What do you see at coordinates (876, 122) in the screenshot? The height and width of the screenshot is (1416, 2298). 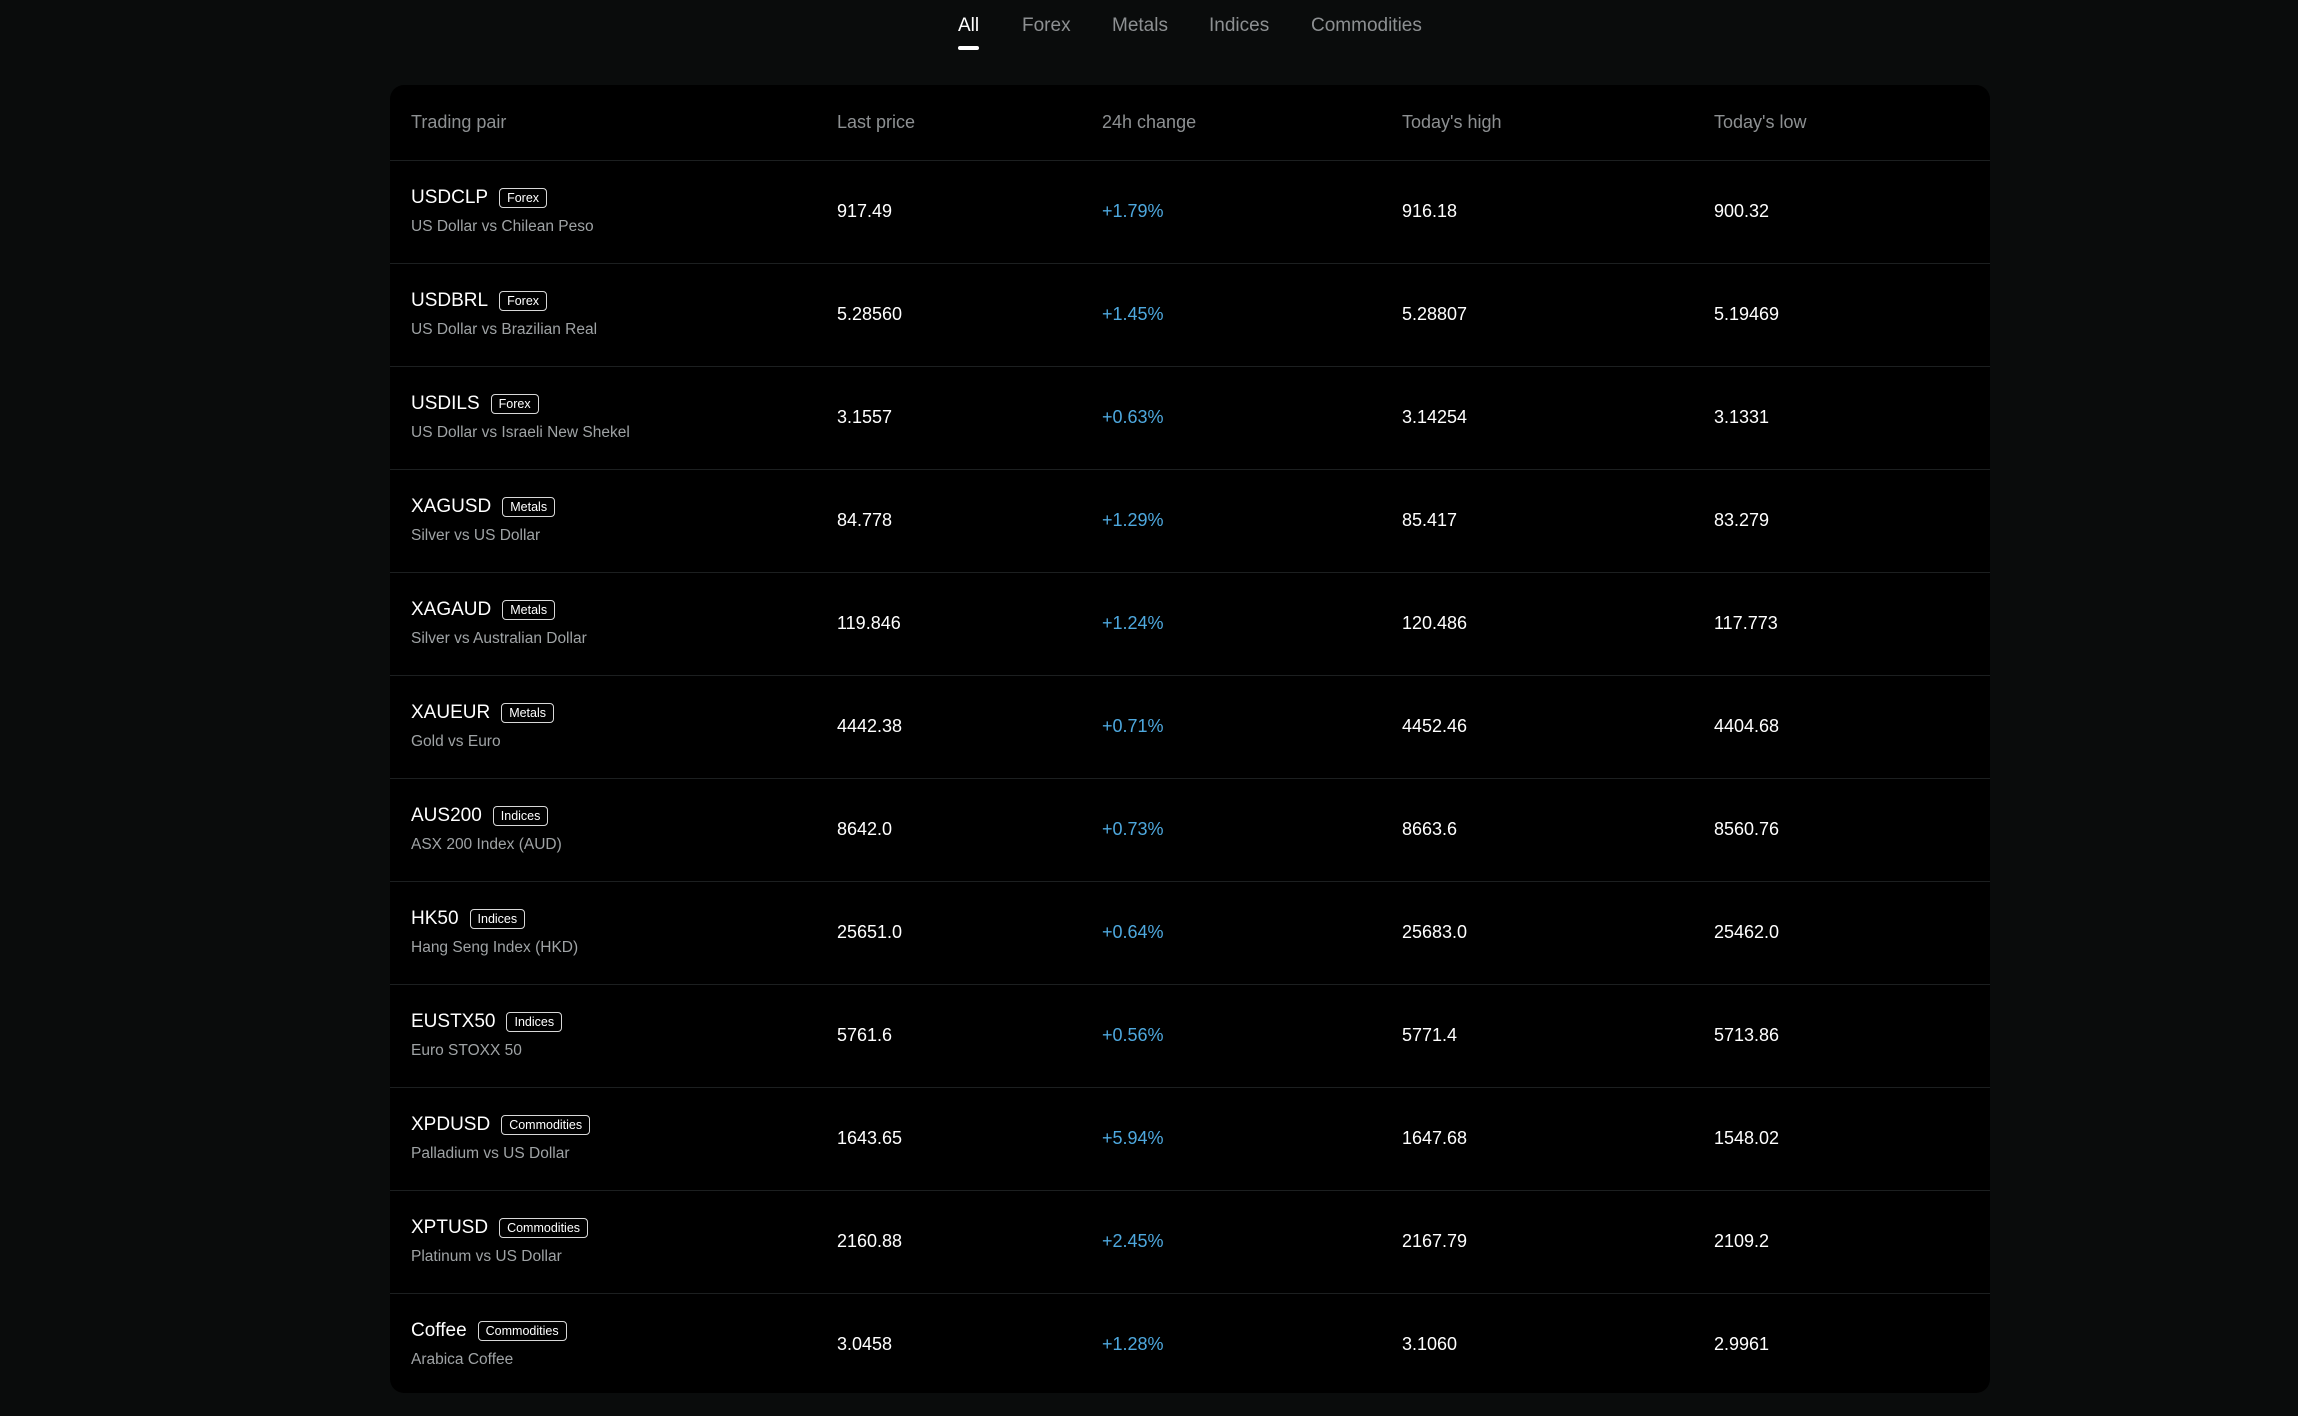 I see `header-last-price: Last price` at bounding box center [876, 122].